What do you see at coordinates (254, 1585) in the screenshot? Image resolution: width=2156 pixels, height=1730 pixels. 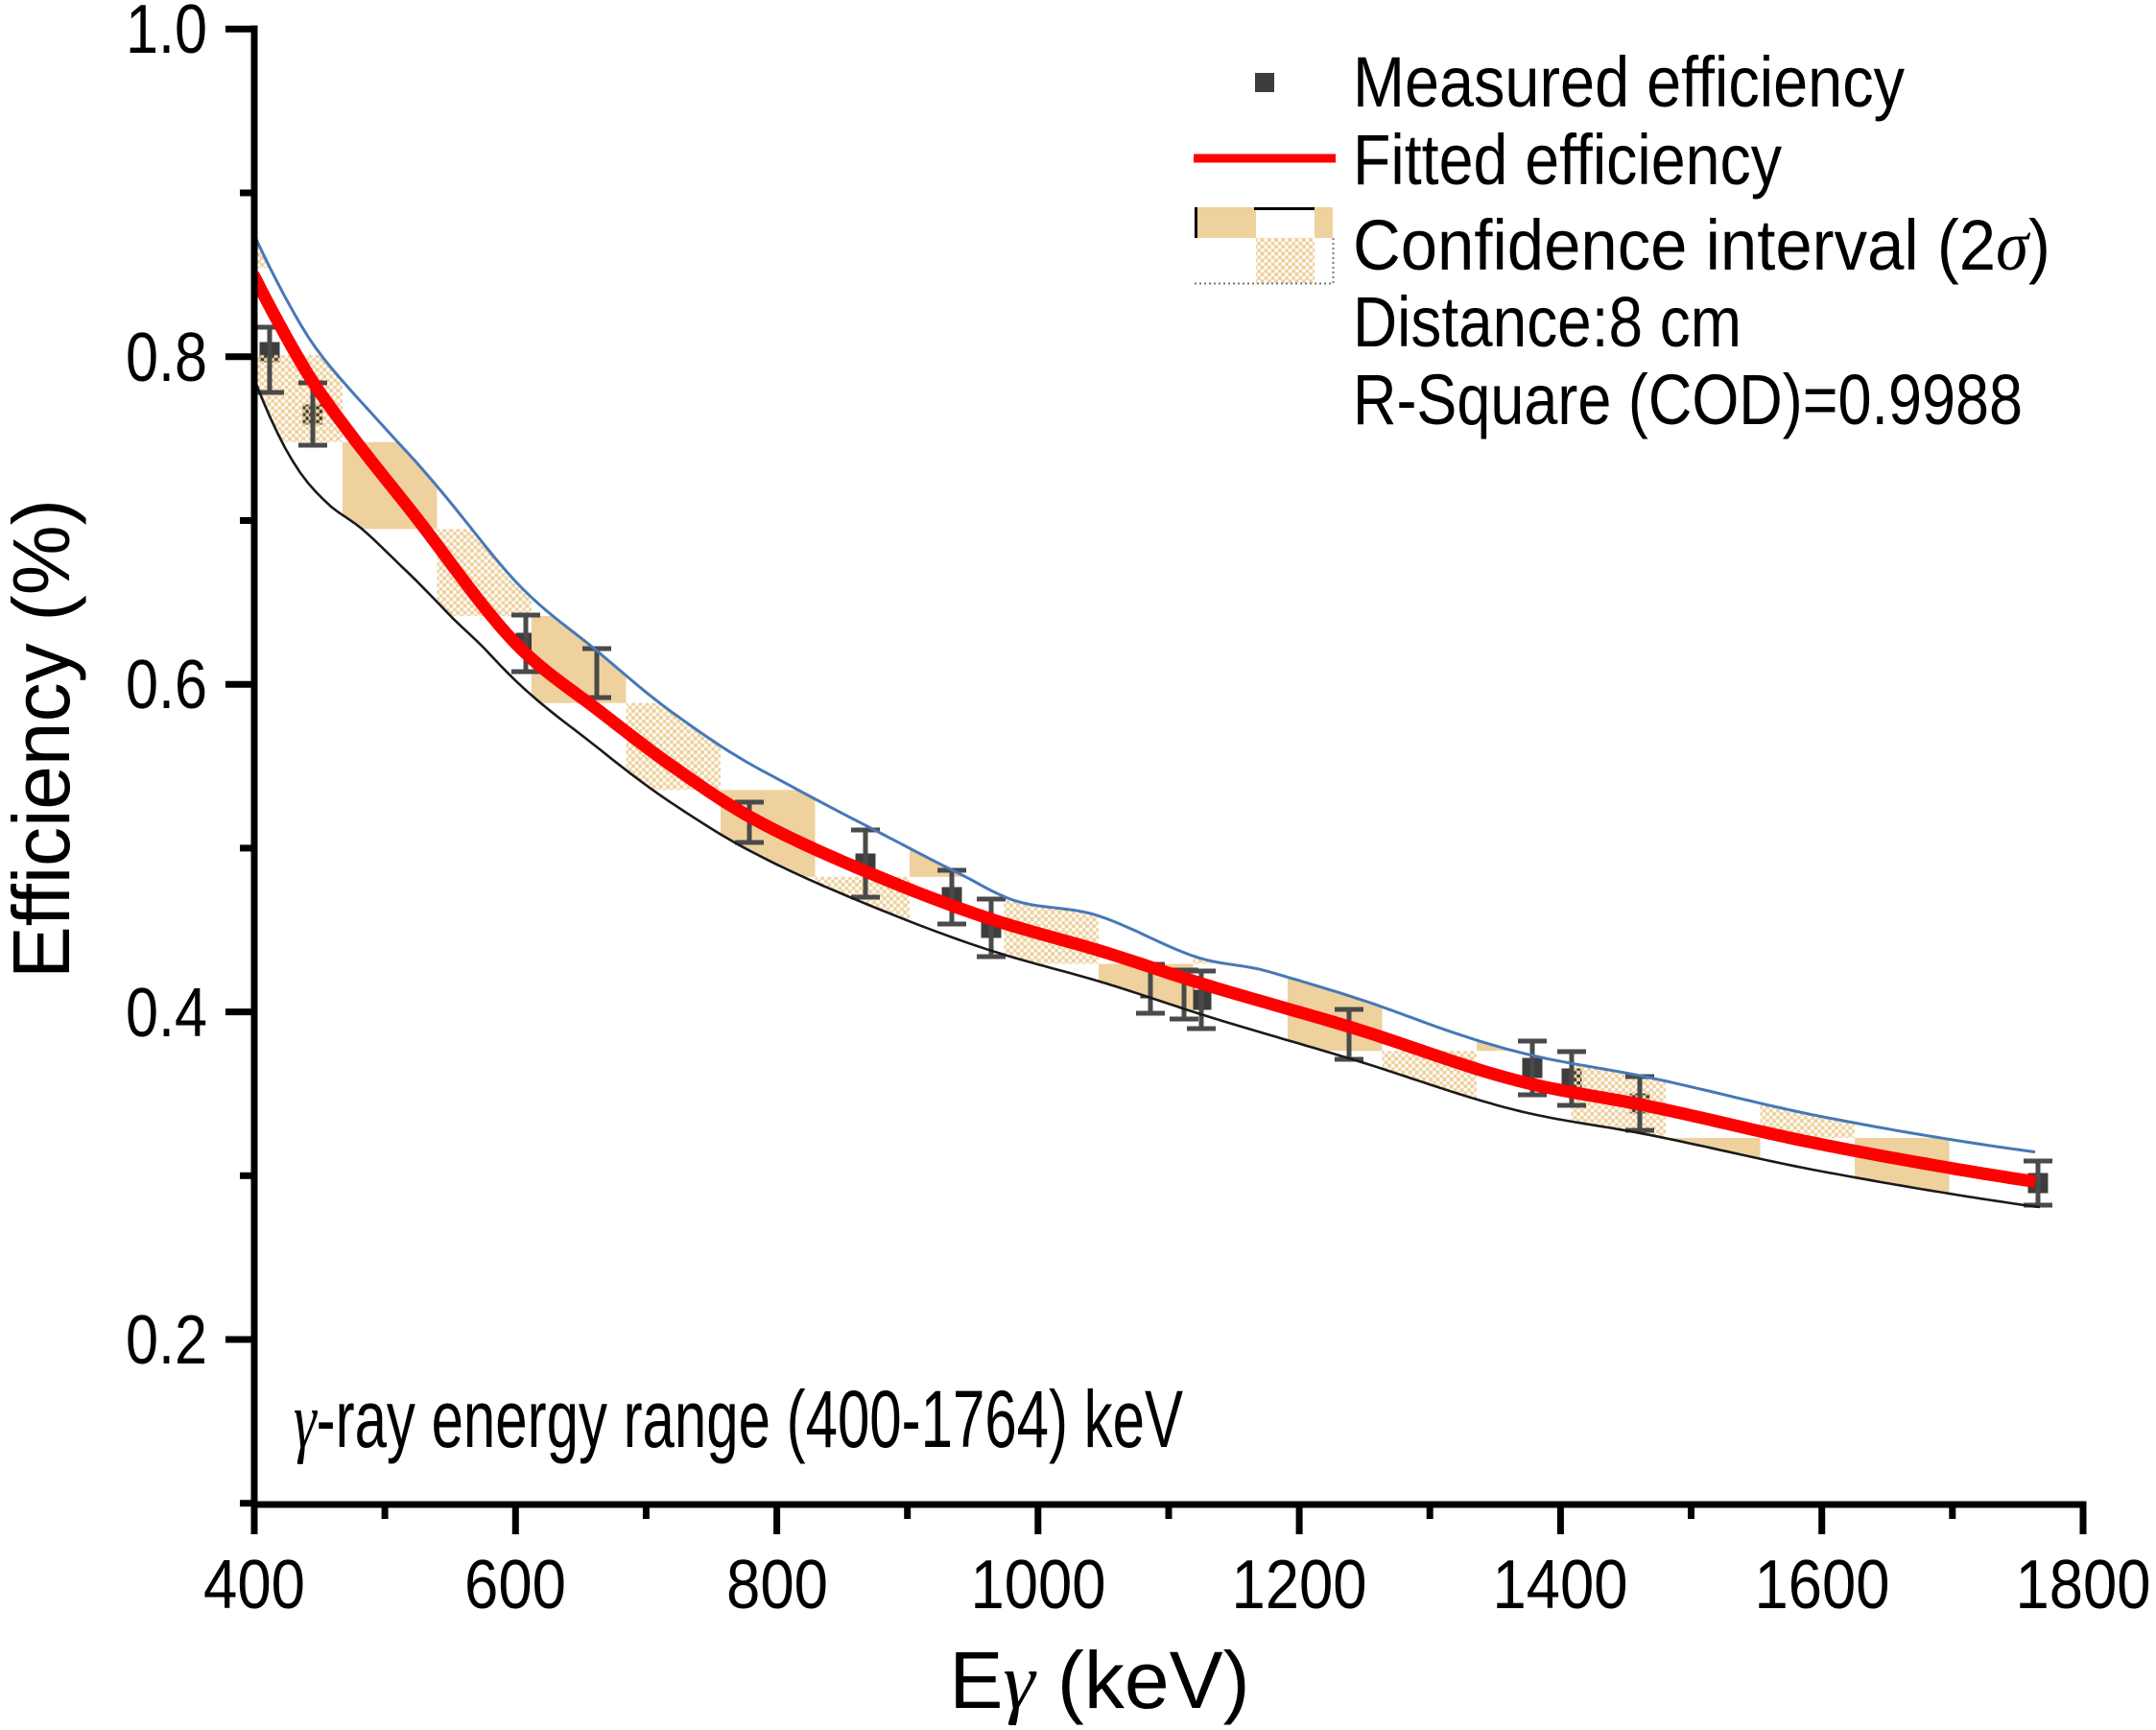 I see `svg-text: 400` at bounding box center [254, 1585].